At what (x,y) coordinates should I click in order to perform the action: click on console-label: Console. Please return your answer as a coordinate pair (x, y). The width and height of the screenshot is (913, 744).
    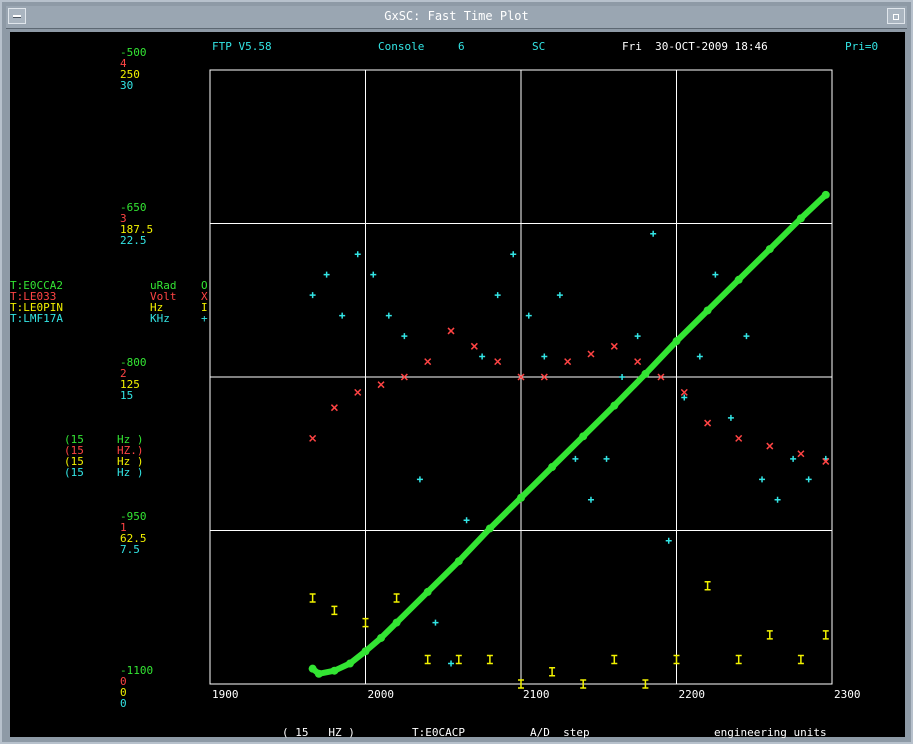
    Looking at the image, I should click on (401, 46).